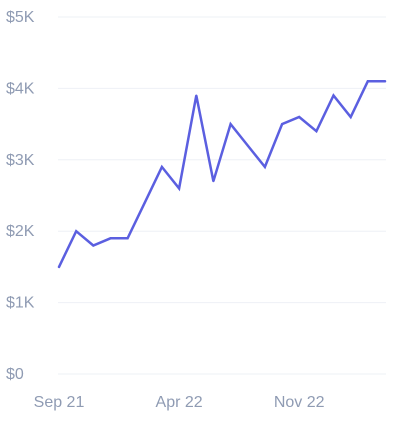 This screenshot has height=430, width=404. I want to click on y-tick-label: $3K, so click(20, 160).